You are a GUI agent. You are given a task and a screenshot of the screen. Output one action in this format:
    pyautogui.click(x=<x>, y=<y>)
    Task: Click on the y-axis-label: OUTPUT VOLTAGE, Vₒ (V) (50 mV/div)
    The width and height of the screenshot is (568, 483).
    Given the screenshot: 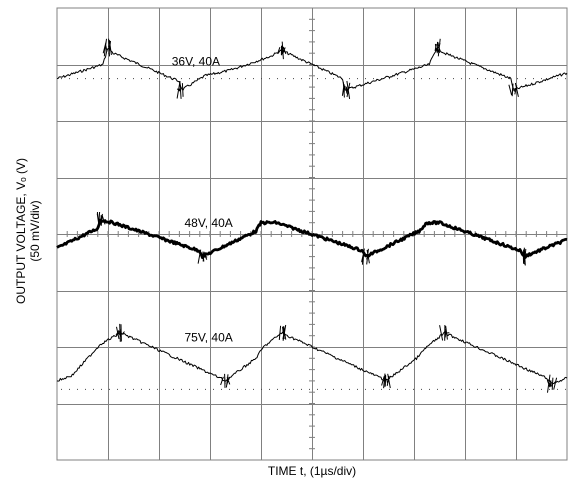 What is the action you would take?
    pyautogui.click(x=28, y=231)
    